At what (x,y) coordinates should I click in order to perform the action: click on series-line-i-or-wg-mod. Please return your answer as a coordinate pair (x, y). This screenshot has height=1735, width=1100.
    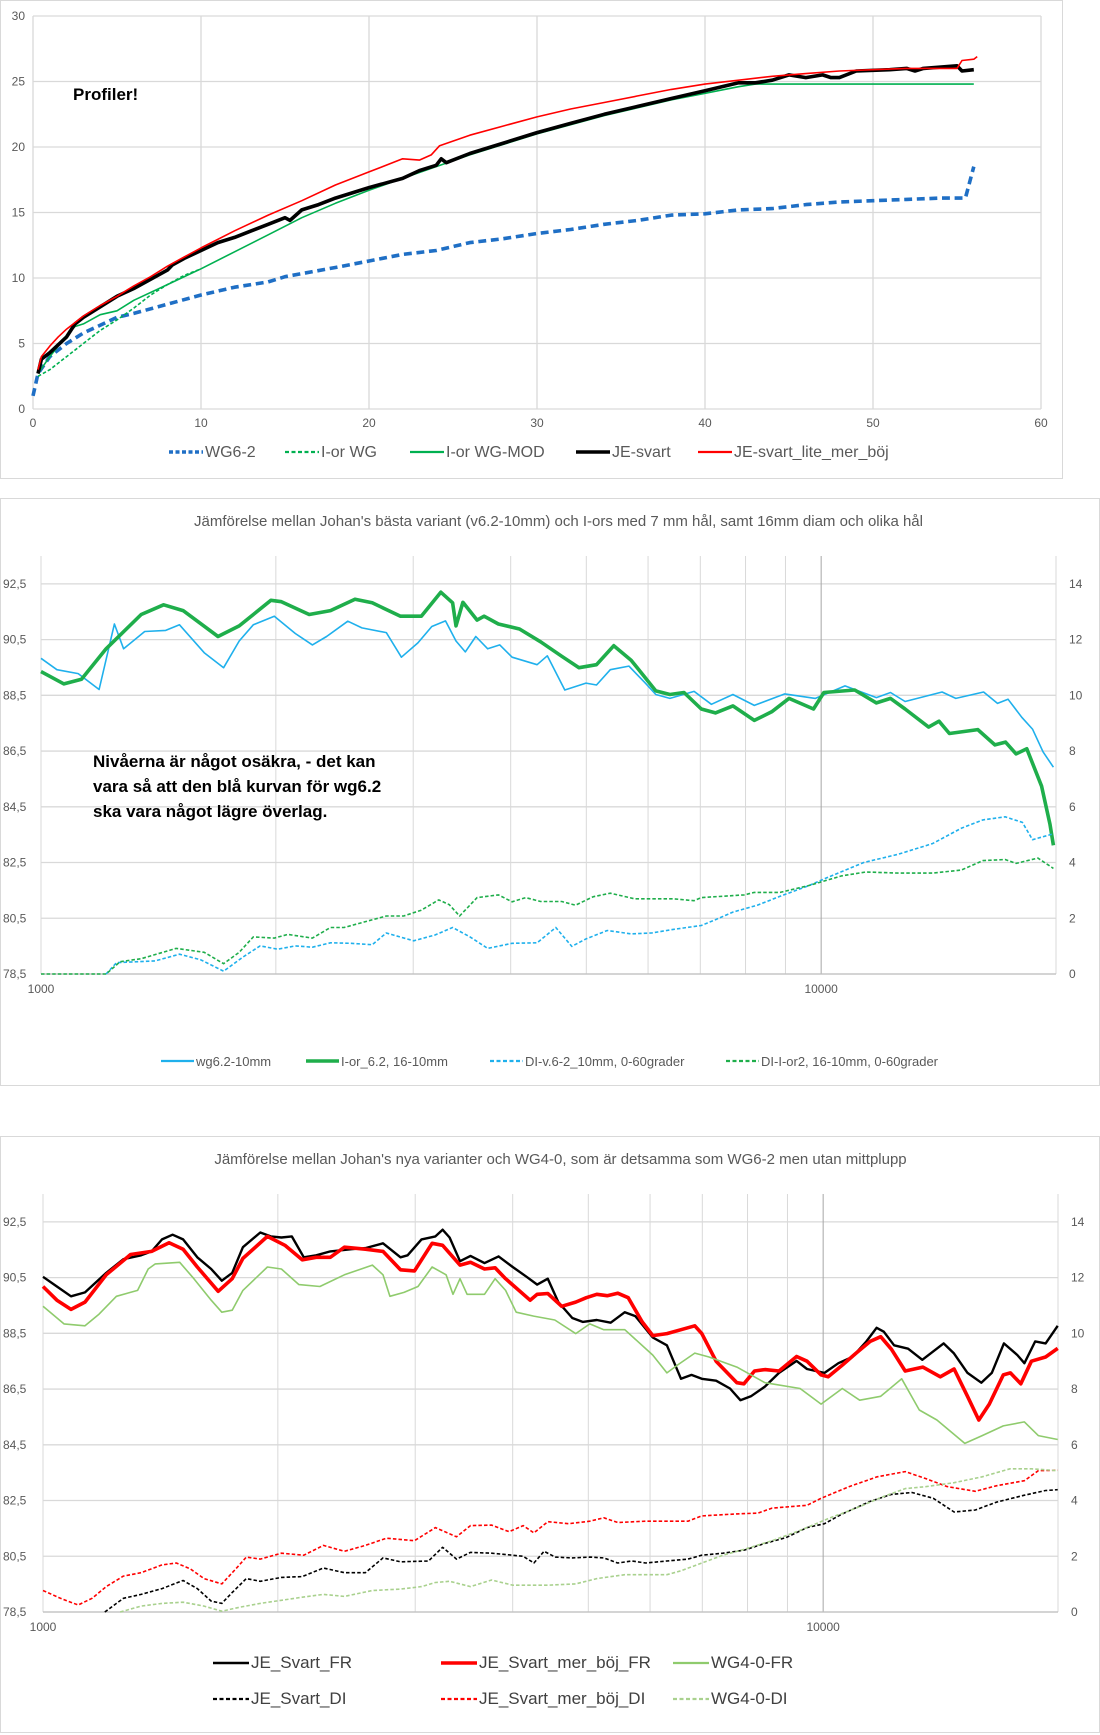
    Looking at the image, I should click on (505, 229).